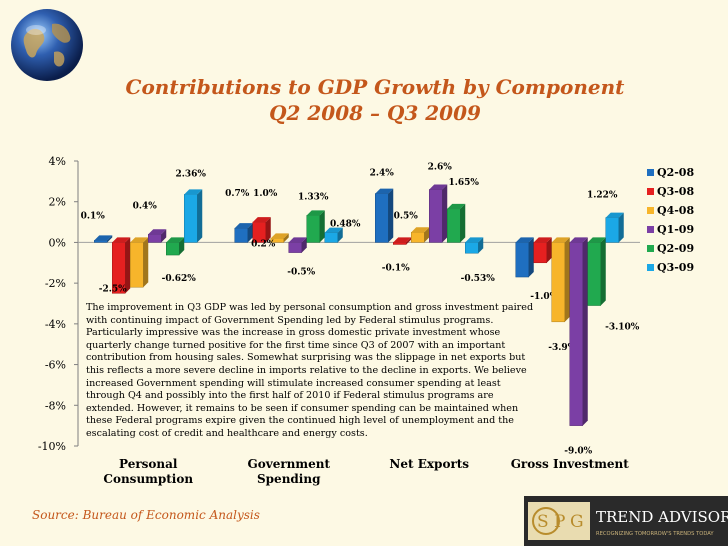  What do you see at coordinates (57, 242) in the screenshot?
I see `y-tick-label: 0%` at bounding box center [57, 242].